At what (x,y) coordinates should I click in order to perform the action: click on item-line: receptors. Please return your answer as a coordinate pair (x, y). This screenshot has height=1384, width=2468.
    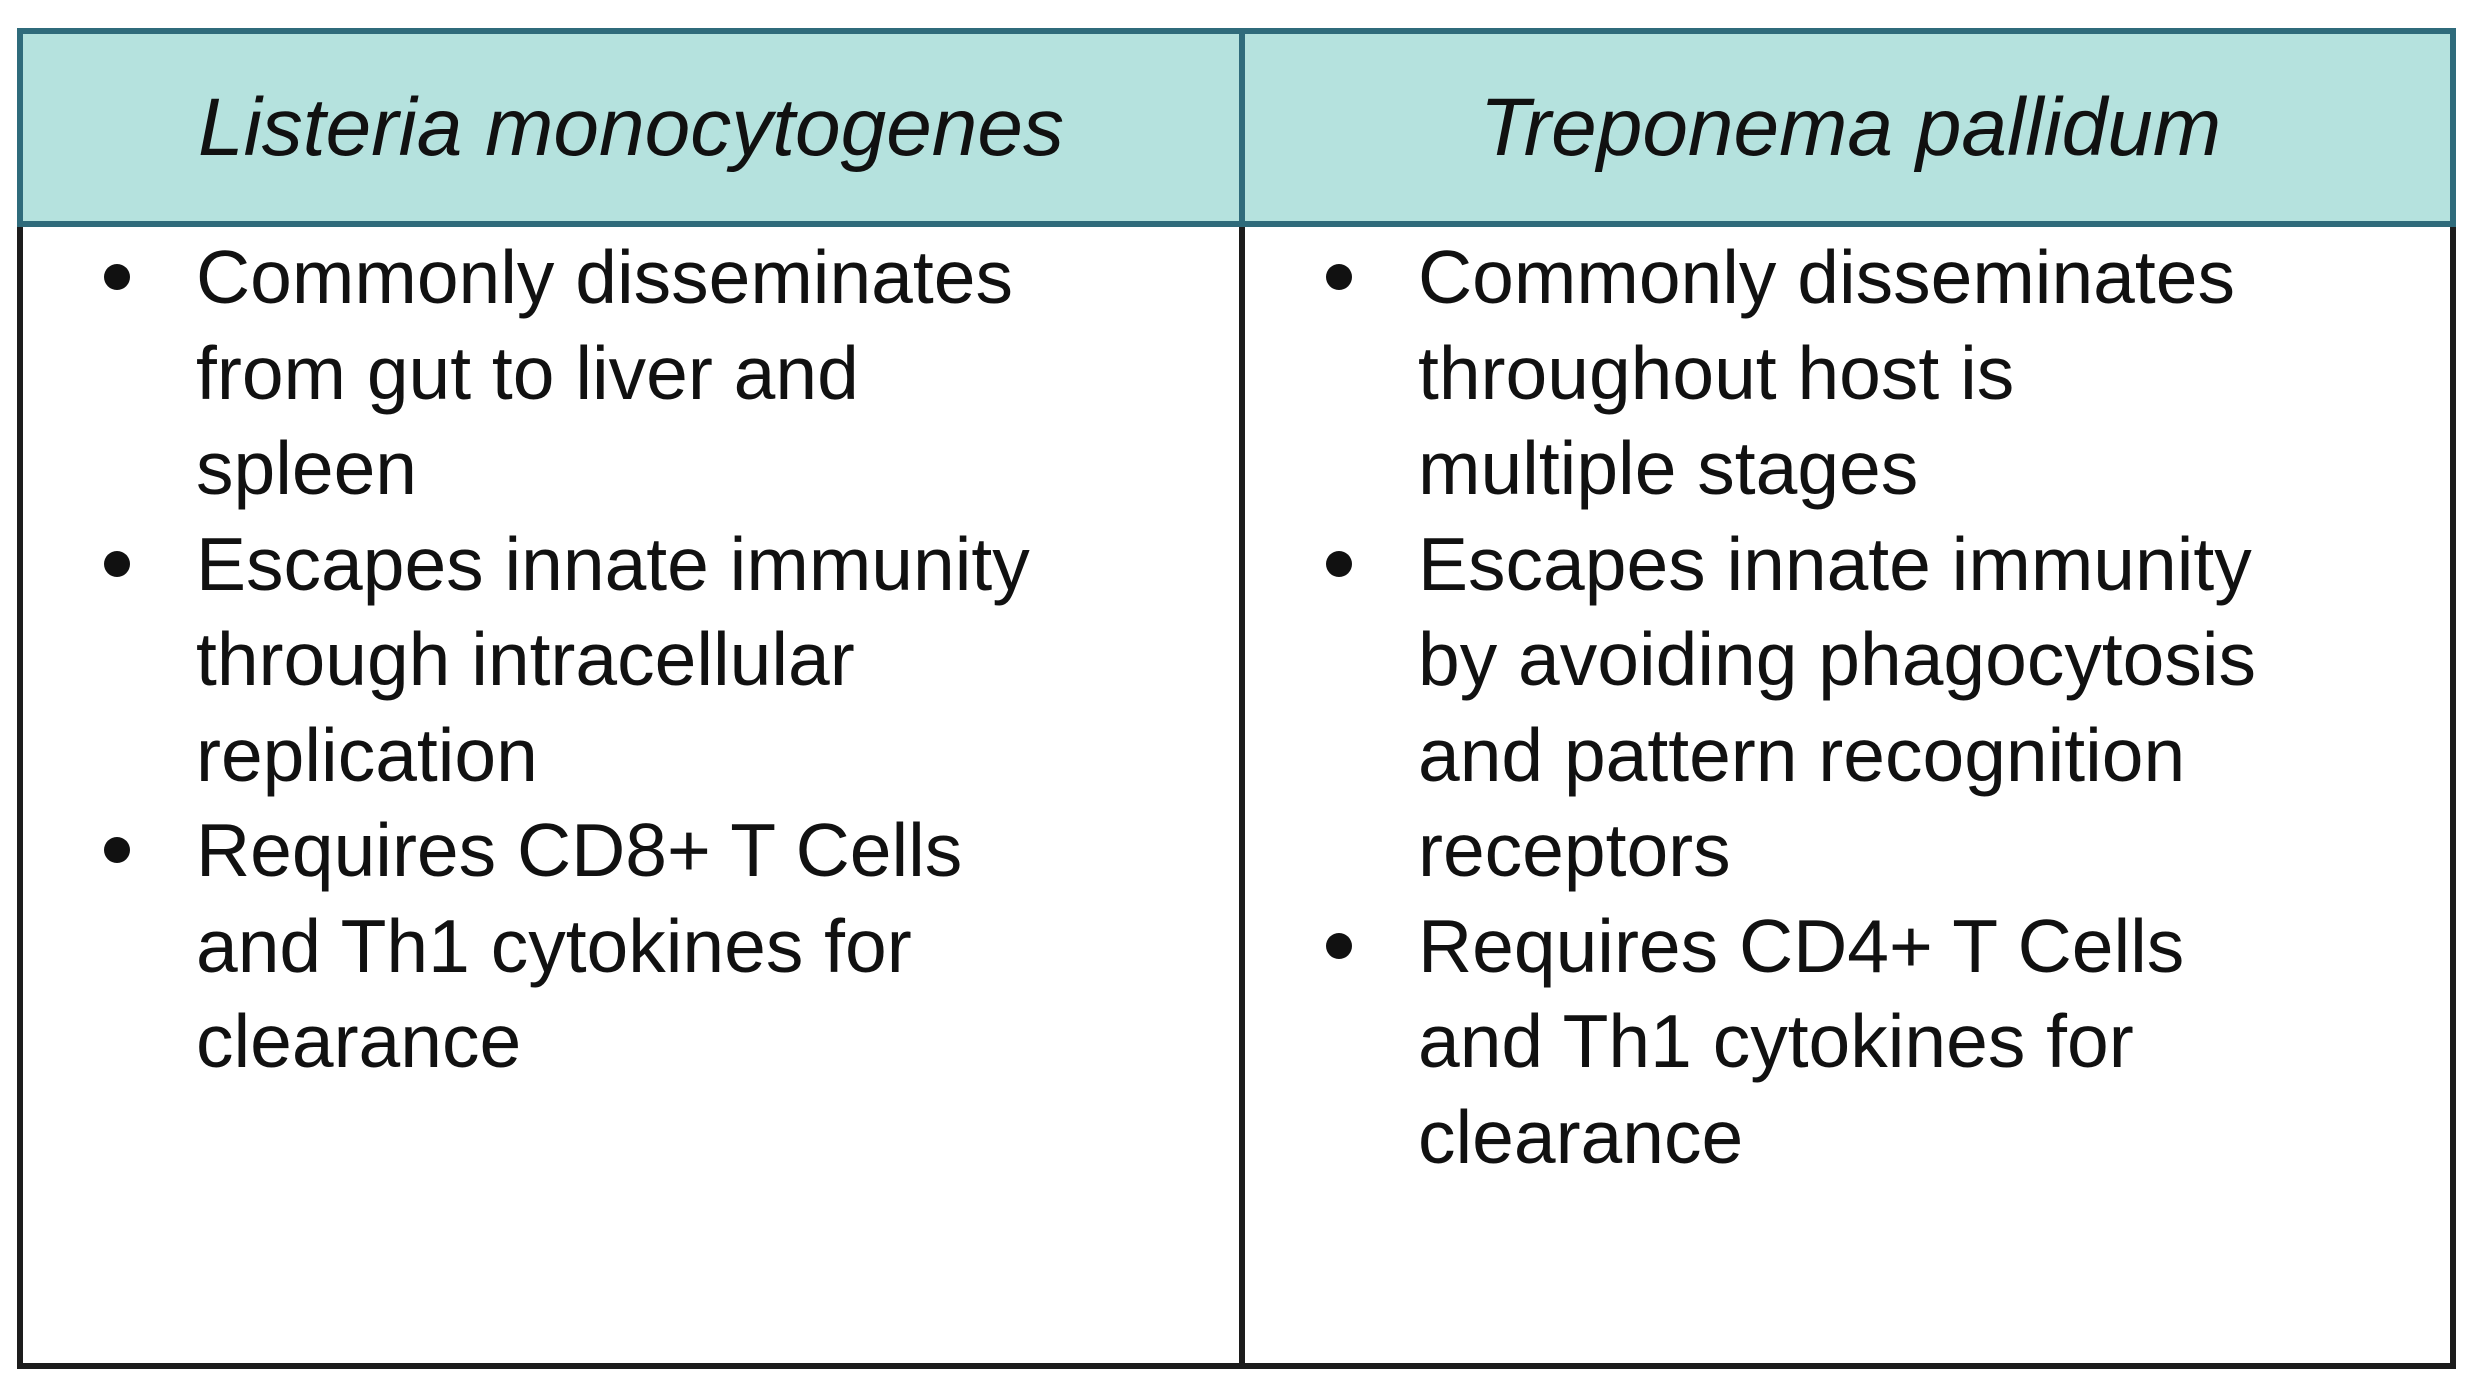
    Looking at the image, I should click on (1574, 850).